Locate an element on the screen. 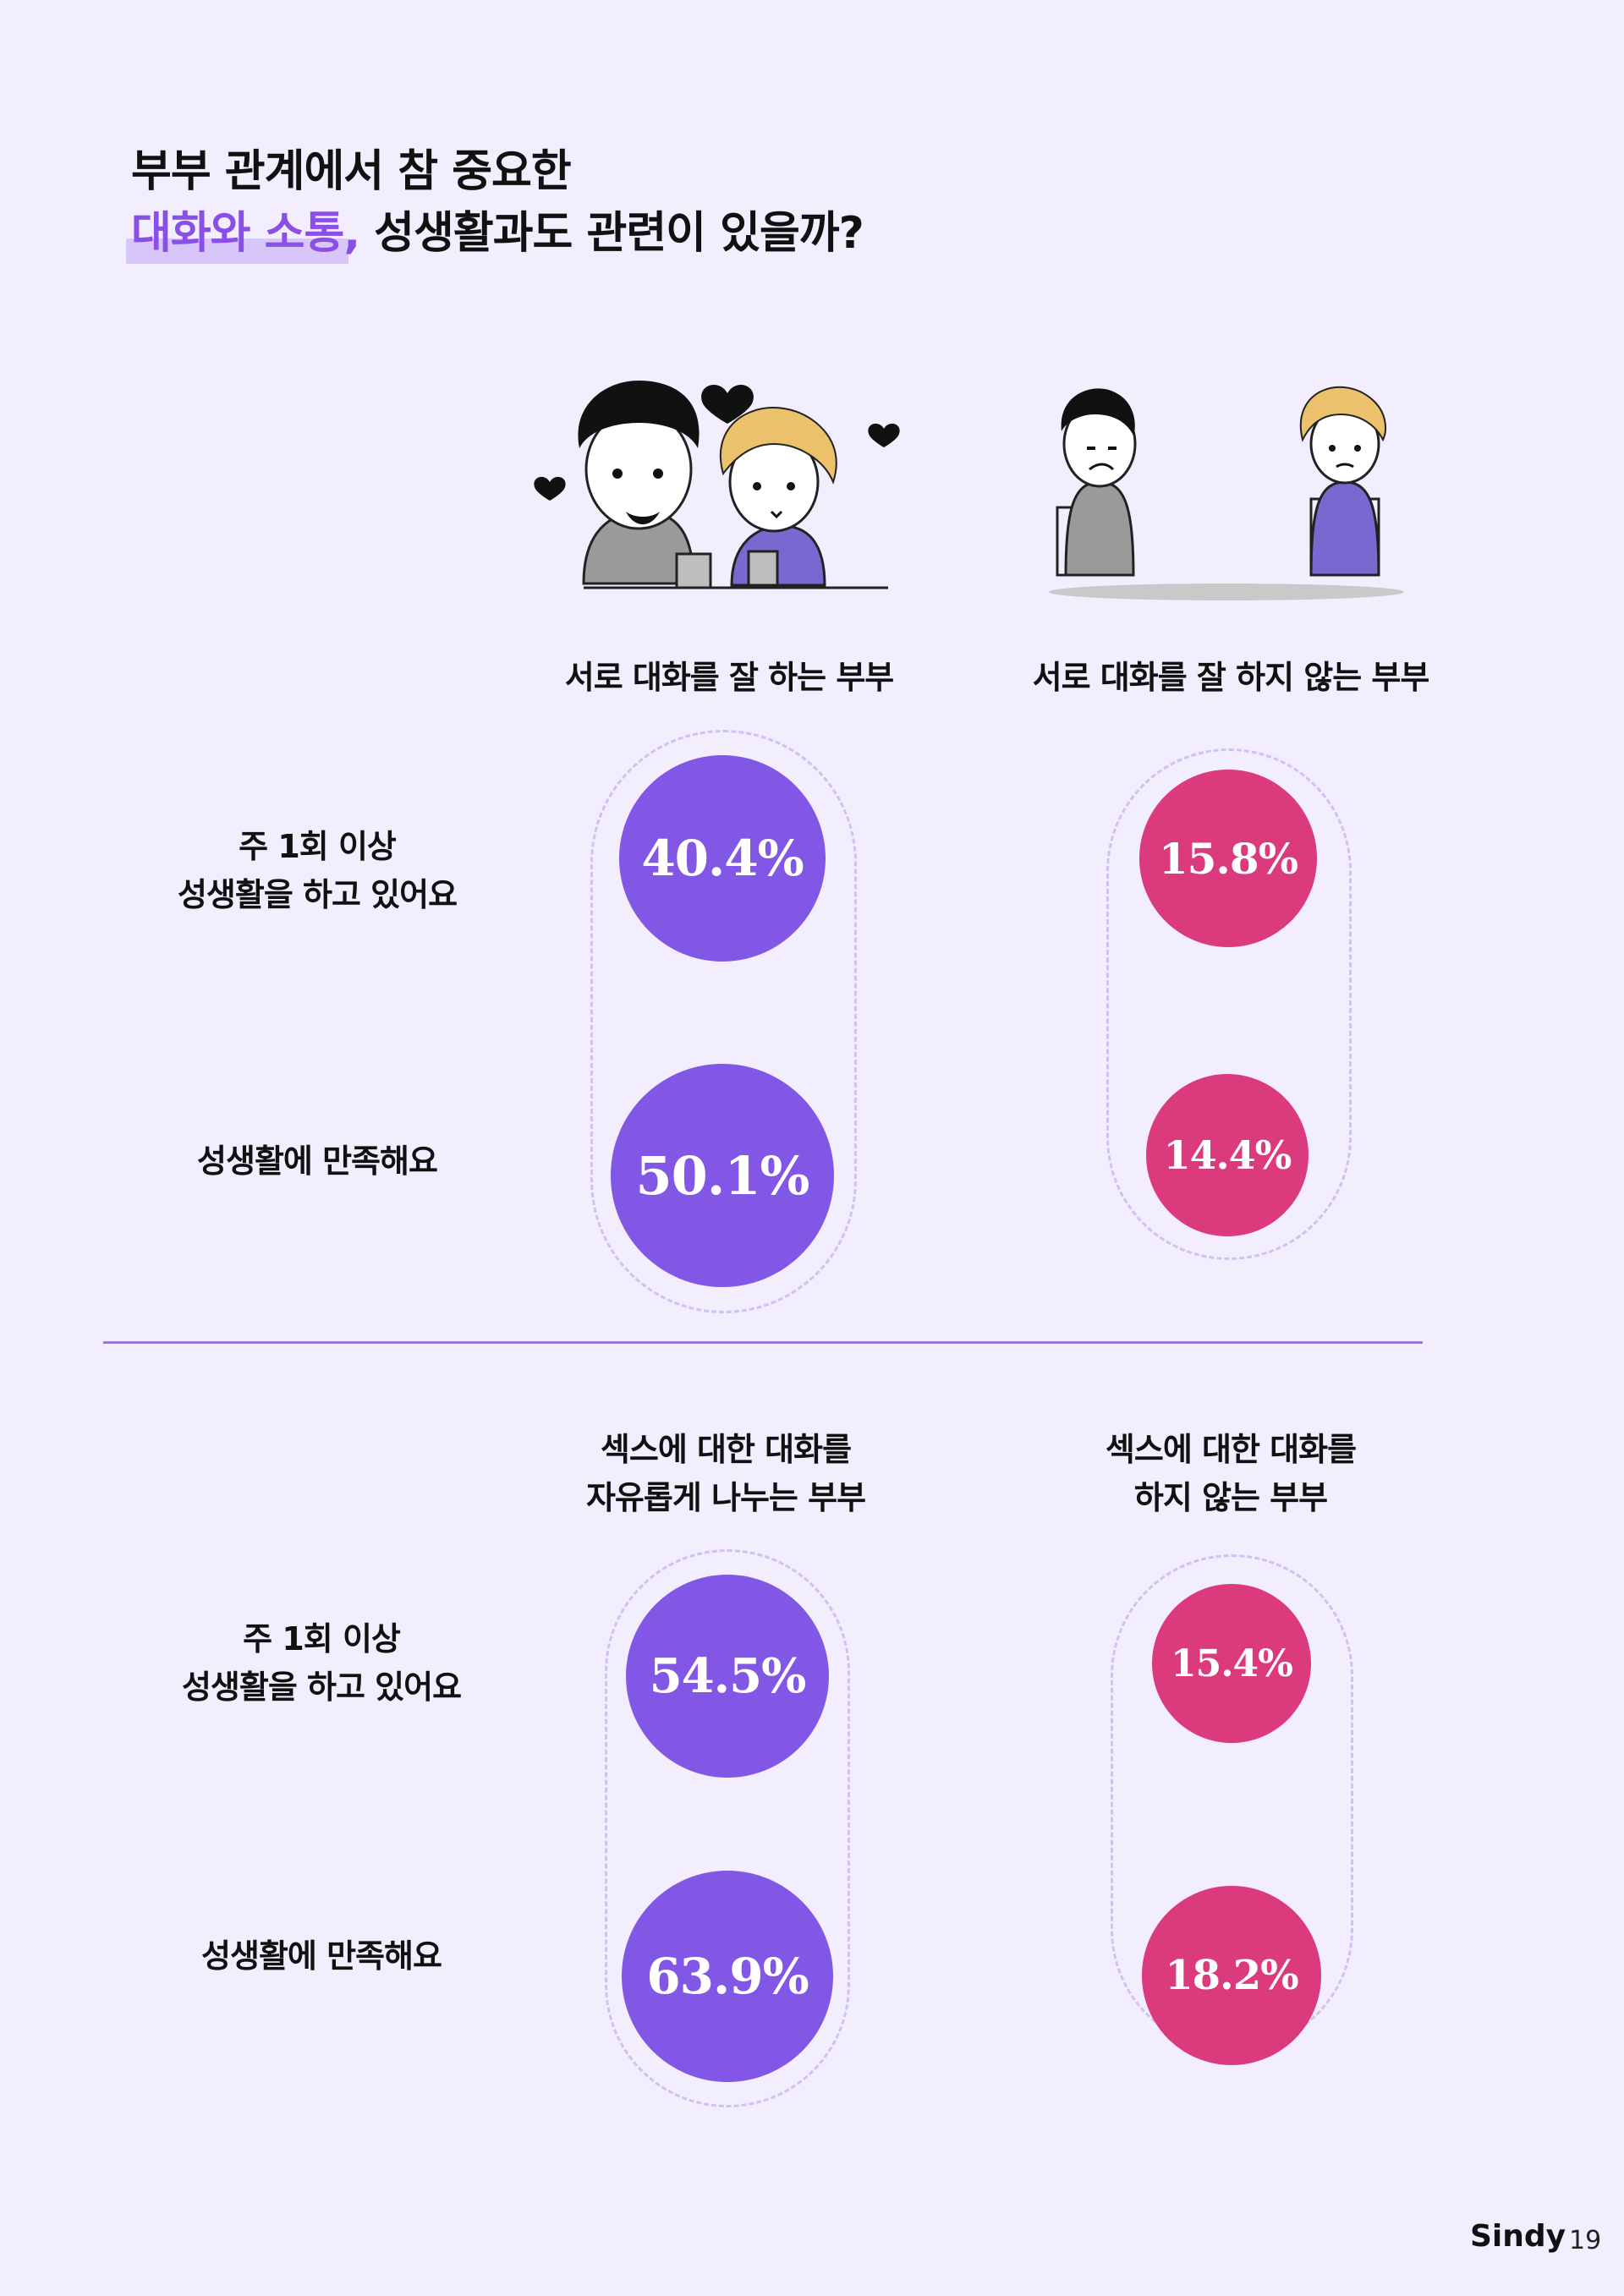 This screenshot has height=2296, width=1624. section2-row1-label-line2: 성생활을 하고 있어요 is located at coordinates (321, 1687).